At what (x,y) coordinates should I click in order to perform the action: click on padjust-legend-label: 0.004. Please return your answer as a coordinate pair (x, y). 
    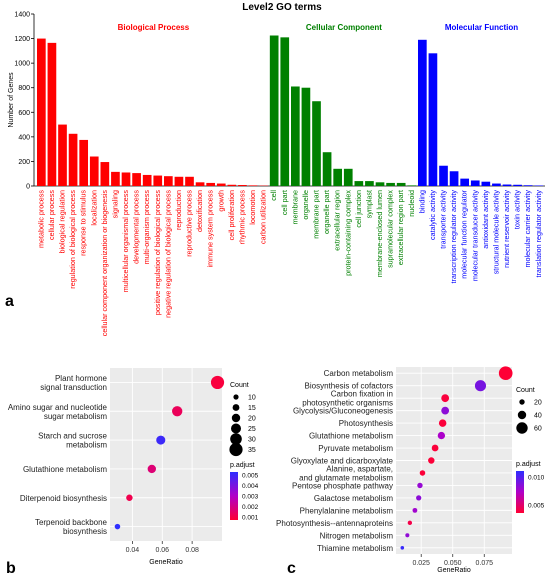
    Looking at the image, I should click on (250, 486).